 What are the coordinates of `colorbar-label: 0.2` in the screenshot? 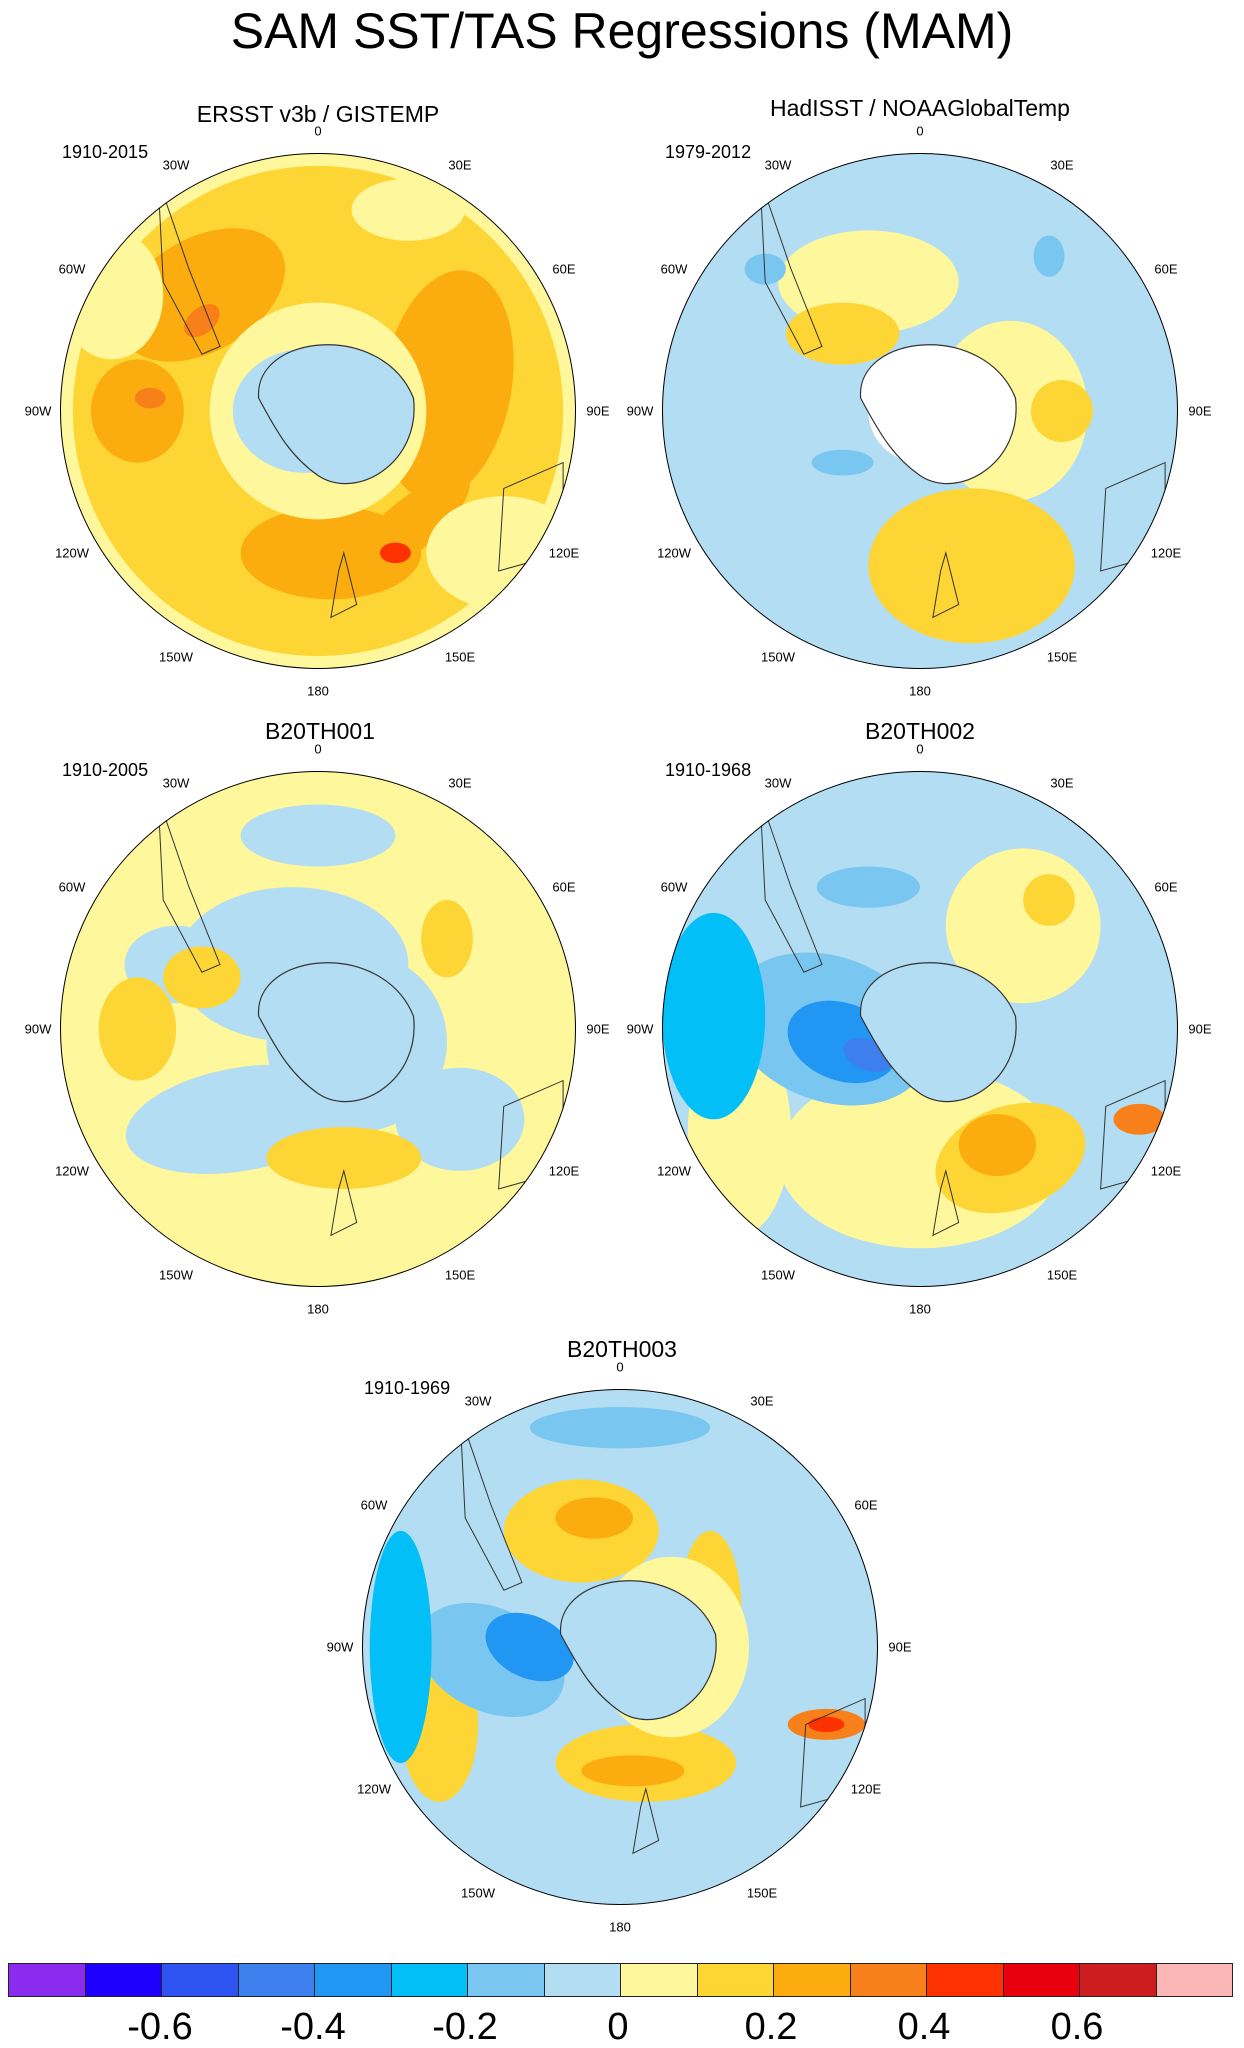 It's located at (771, 2027).